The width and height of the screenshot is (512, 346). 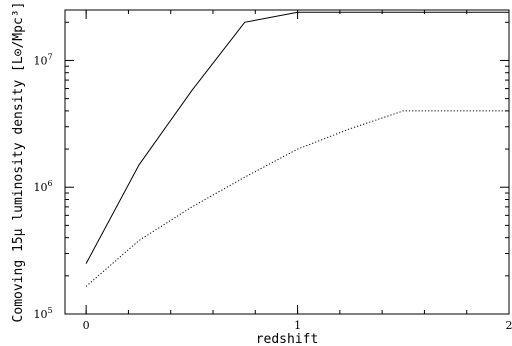 I want to click on y-tick-exponent: 6, so click(x=49, y=183).